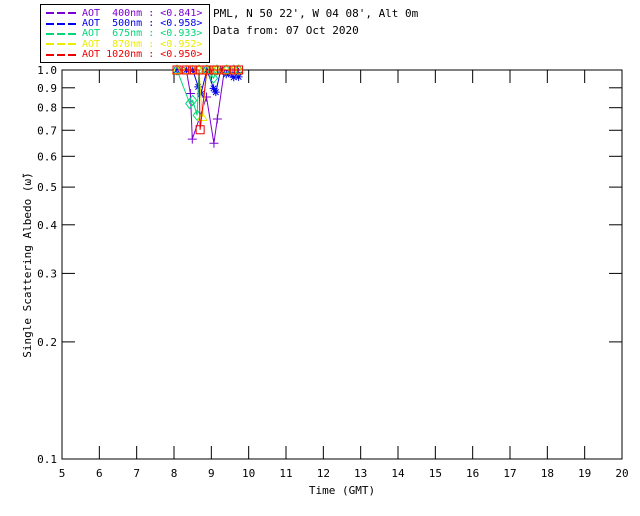 This screenshot has height=516, width=640. What do you see at coordinates (47, 273) in the screenshot?
I see `y-tick-label: 0.3` at bounding box center [47, 273].